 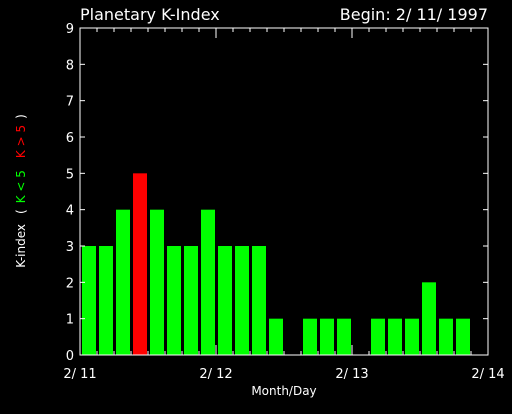 What do you see at coordinates (79, 374) in the screenshot?
I see `x-tick-label-0: 2/ 11` at bounding box center [79, 374].